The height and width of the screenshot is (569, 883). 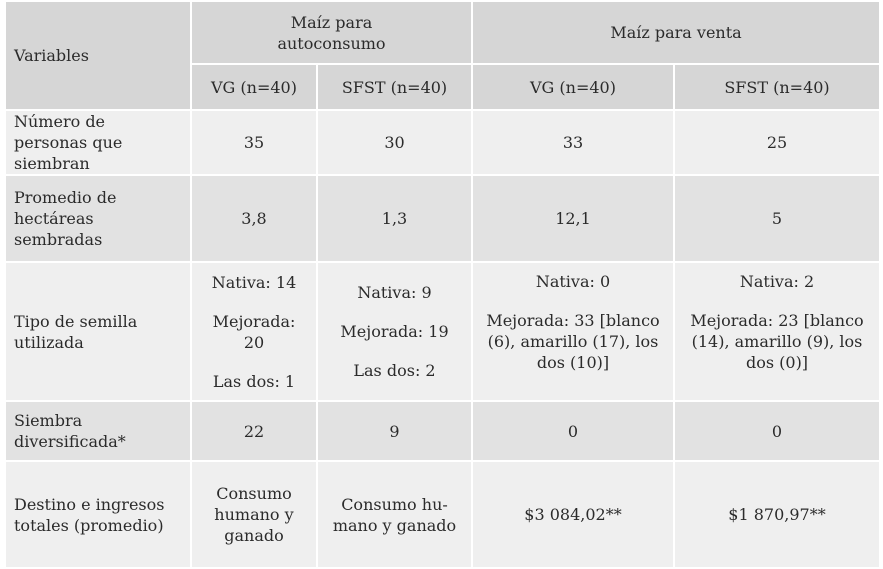 I want to click on row-label-text: Promedio de hectáreas sembradas, so click(x=65, y=218).